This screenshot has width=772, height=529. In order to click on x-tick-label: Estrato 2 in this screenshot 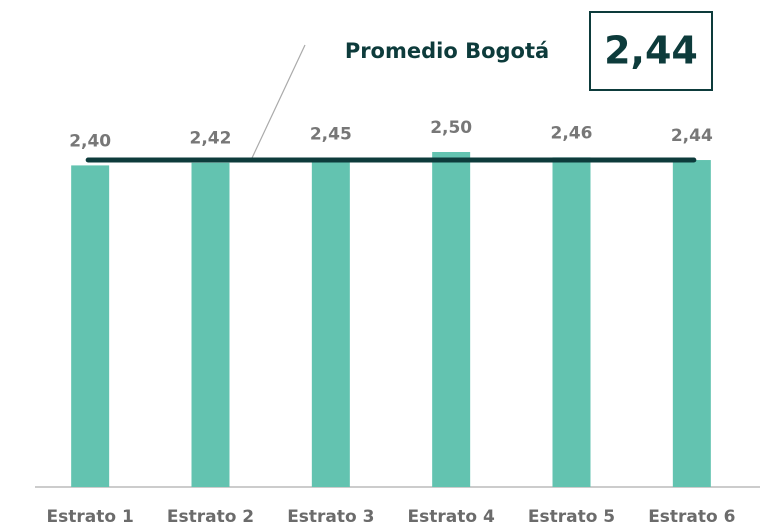, I will do `click(210, 517)`.